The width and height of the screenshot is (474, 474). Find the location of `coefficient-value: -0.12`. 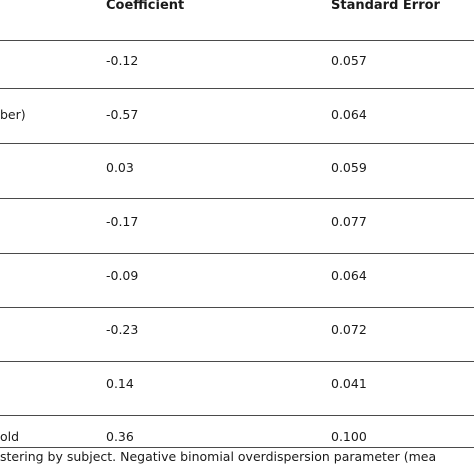

coefficient-value: -0.12 is located at coordinates (122, 60).